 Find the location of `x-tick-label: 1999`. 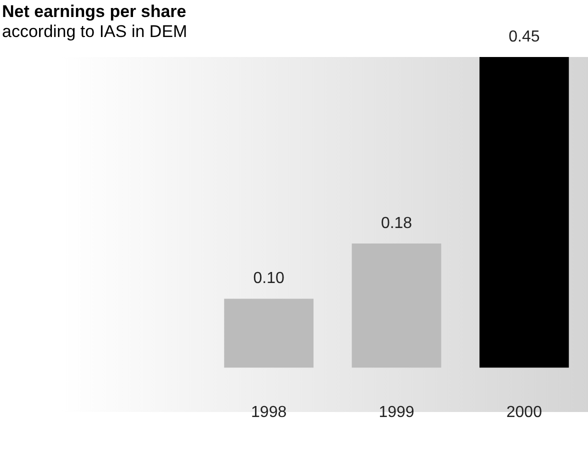

x-tick-label: 1999 is located at coordinates (396, 412).